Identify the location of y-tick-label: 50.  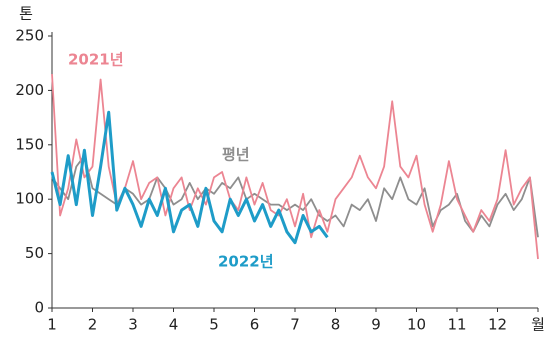
(34, 253).